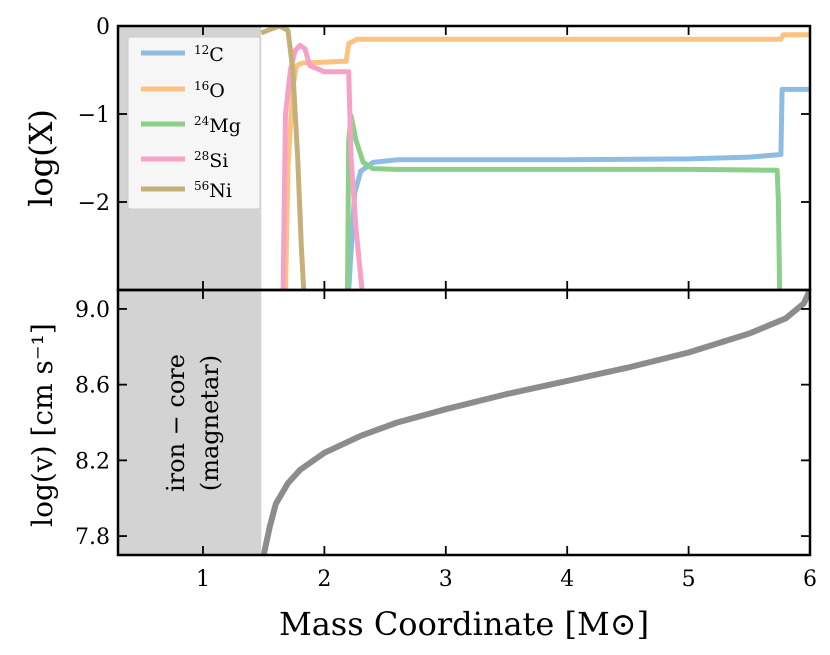  I want to click on iron-core-shaded-region-bottom, so click(190, 422).